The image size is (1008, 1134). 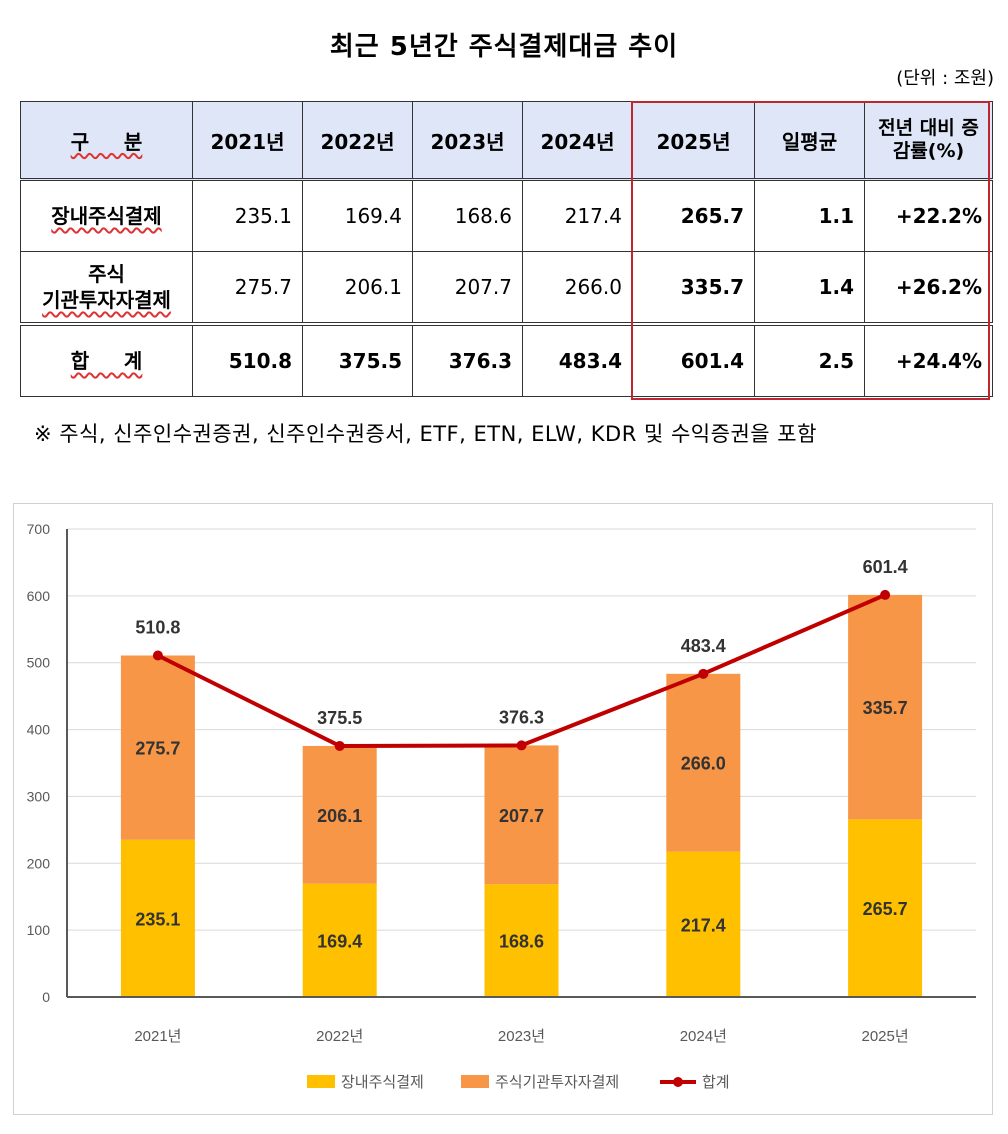 I want to click on bar-data-label: 207.7, so click(x=521, y=816).